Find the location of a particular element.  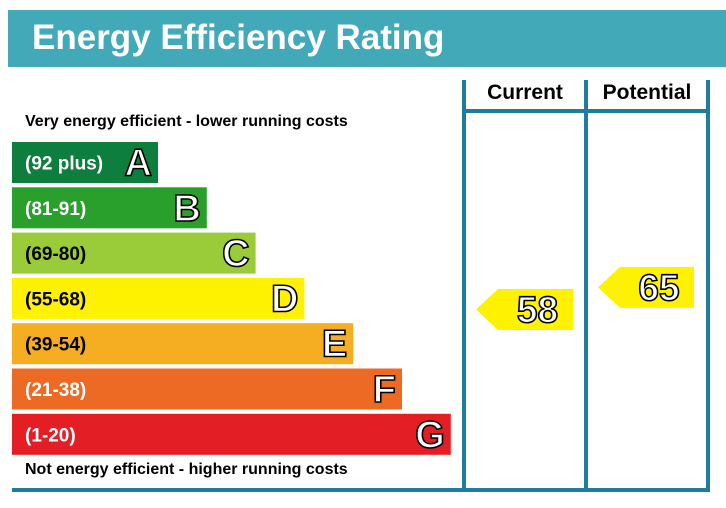

band-range-b: (81-91) is located at coordinates (55, 209).